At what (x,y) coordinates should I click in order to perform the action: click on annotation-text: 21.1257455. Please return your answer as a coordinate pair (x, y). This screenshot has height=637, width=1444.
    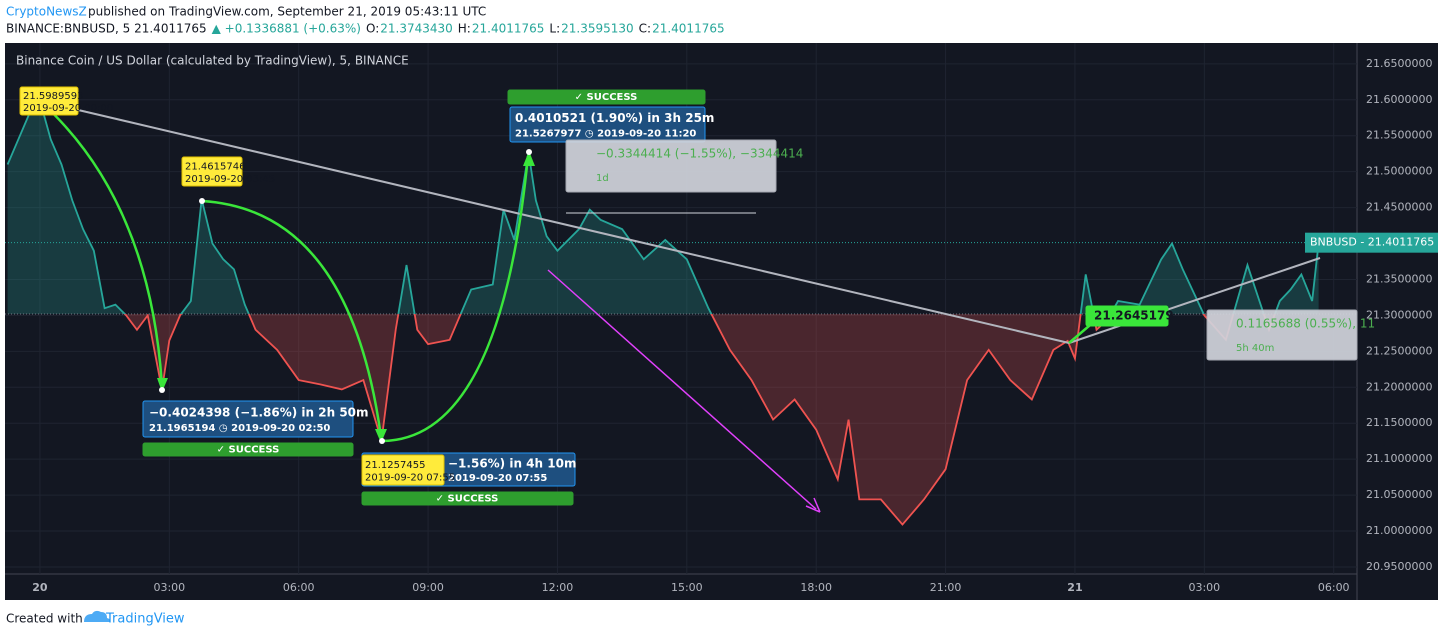
    Looking at the image, I should click on (395, 465).